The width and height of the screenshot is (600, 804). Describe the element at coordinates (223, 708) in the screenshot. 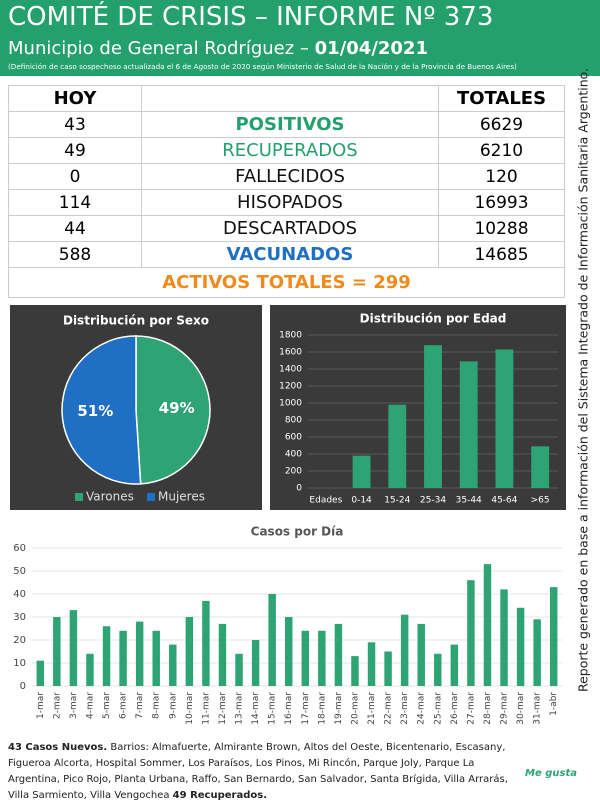

I see `x-tick-label: 12-mar` at that location.